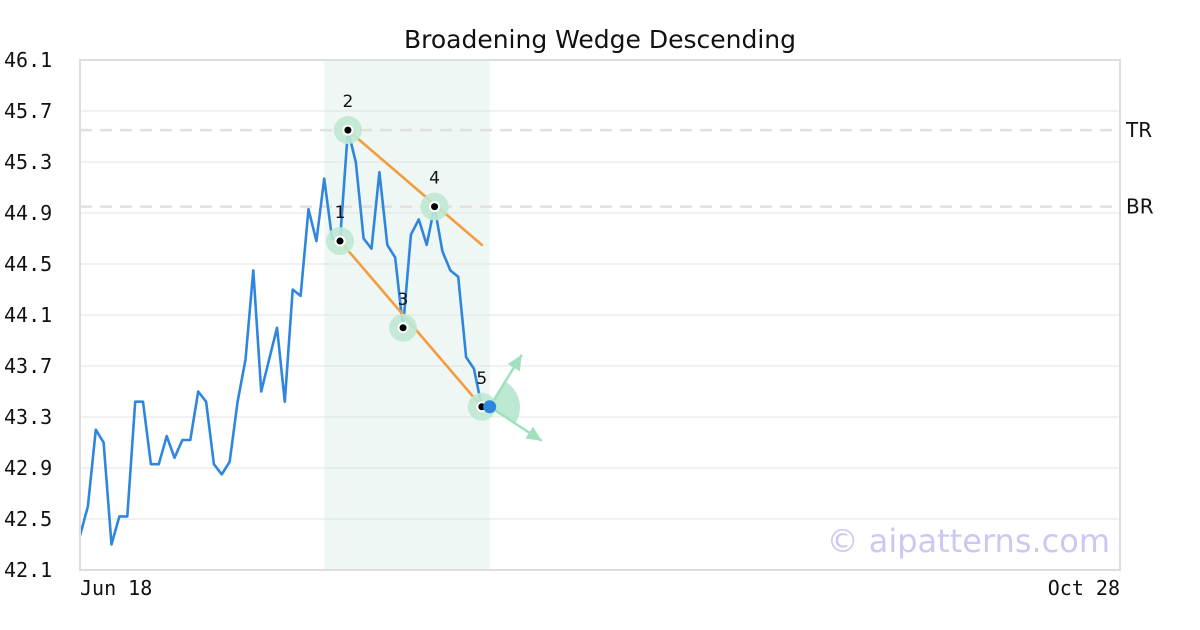  What do you see at coordinates (600, 39) in the screenshot?
I see `chart-title: Broadening Wedge Descending` at bounding box center [600, 39].